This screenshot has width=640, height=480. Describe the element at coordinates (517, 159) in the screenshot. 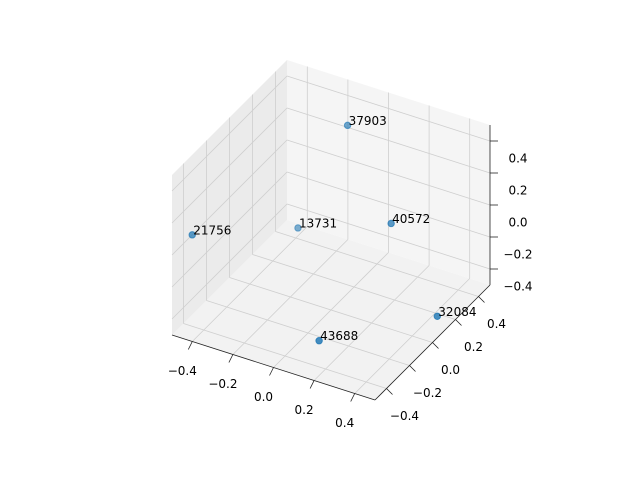

I see `z-tick-label: 0.4` at that location.